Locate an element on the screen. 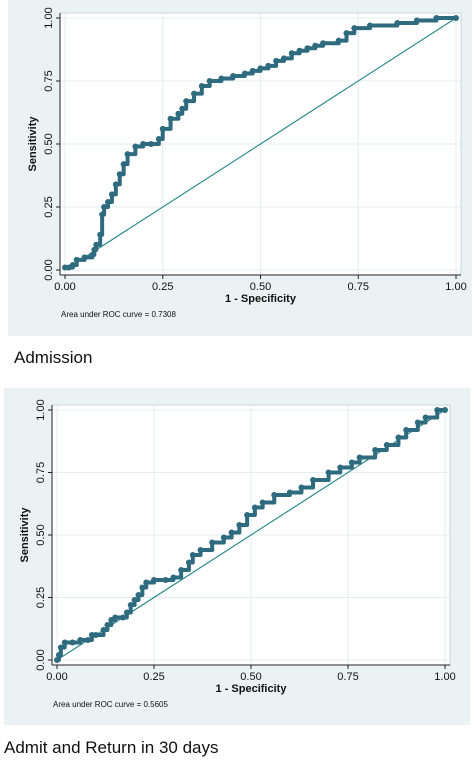 This screenshot has height=760, width=474. caption-admission: Admission is located at coordinates (53, 357).